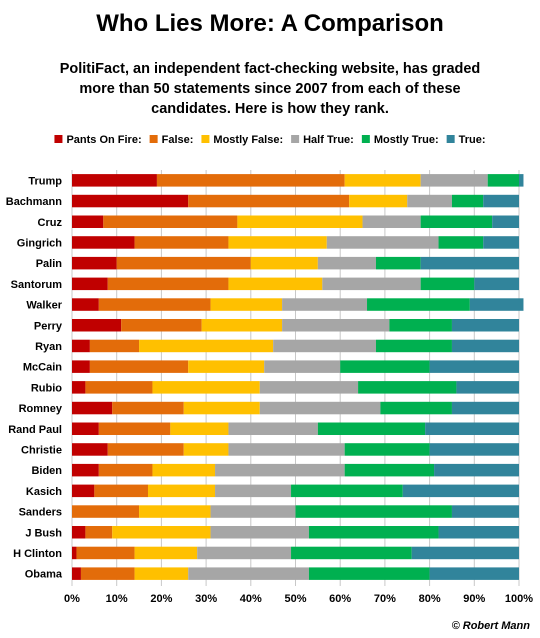 This screenshot has width=540, height=638. I want to click on bar-rand-paul-mostly-true, so click(371, 428).